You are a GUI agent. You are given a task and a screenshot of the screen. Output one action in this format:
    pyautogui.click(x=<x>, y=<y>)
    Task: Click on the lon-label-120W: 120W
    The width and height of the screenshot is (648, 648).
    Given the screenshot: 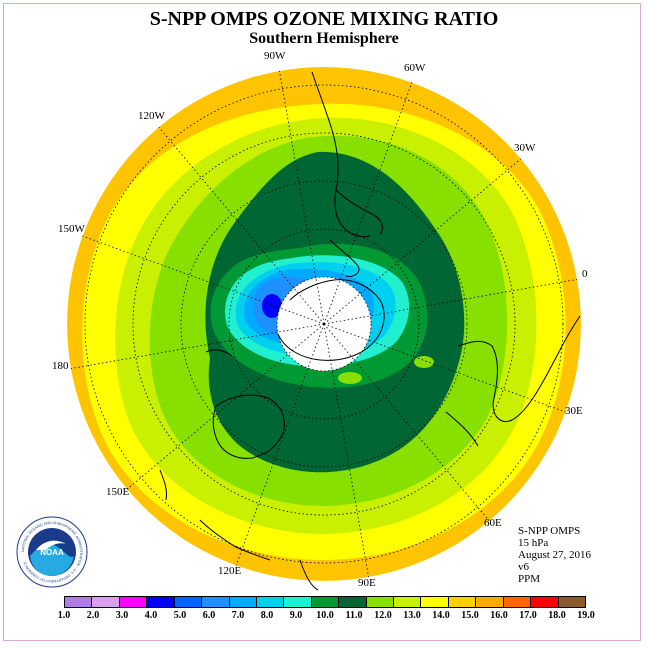 What is the action you would take?
    pyautogui.click(x=151, y=116)
    